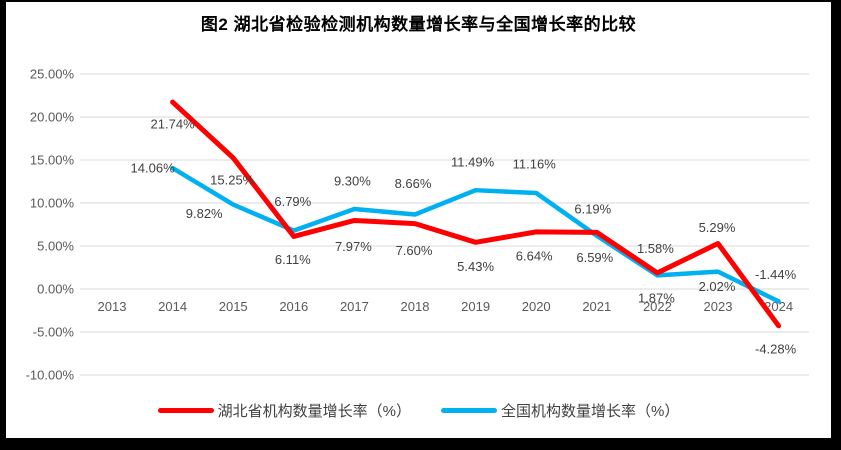 The width and height of the screenshot is (841, 450). I want to click on x-axis-tick-label: 2021, so click(596, 306).